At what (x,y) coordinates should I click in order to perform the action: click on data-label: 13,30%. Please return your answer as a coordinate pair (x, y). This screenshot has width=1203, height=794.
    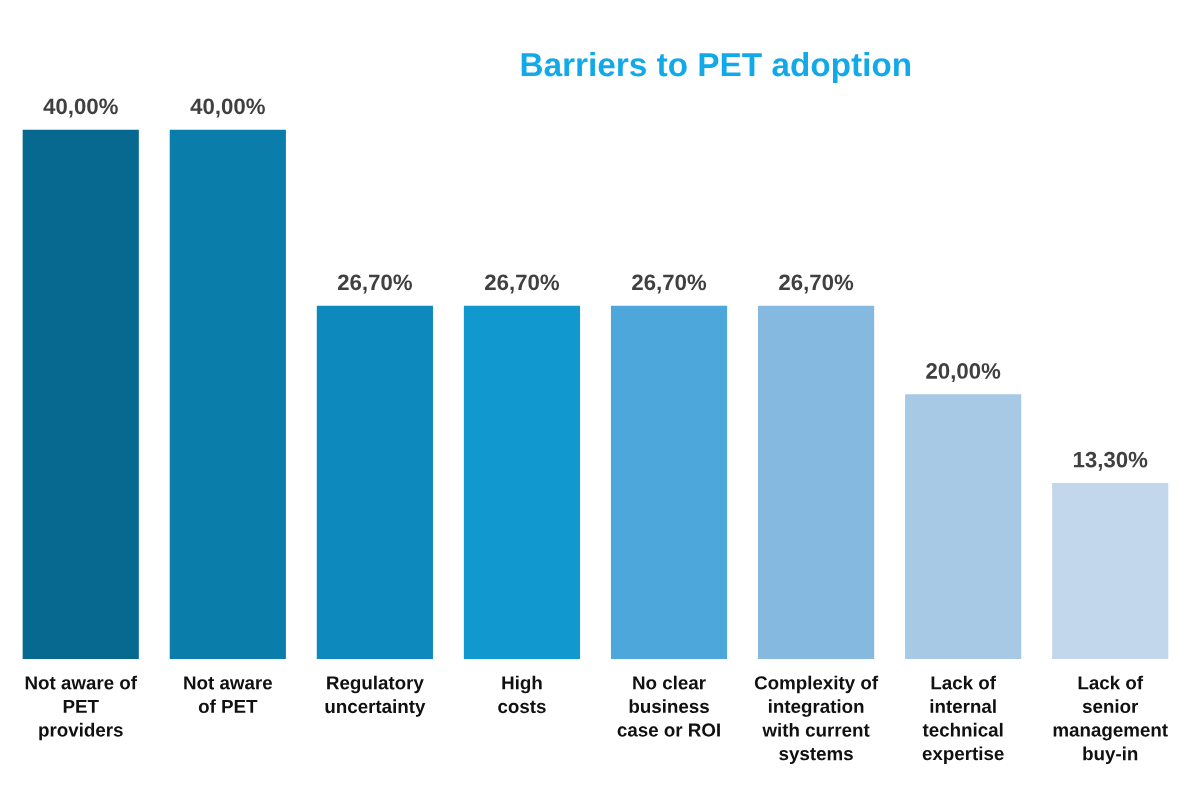
    Looking at the image, I should click on (1110, 461).